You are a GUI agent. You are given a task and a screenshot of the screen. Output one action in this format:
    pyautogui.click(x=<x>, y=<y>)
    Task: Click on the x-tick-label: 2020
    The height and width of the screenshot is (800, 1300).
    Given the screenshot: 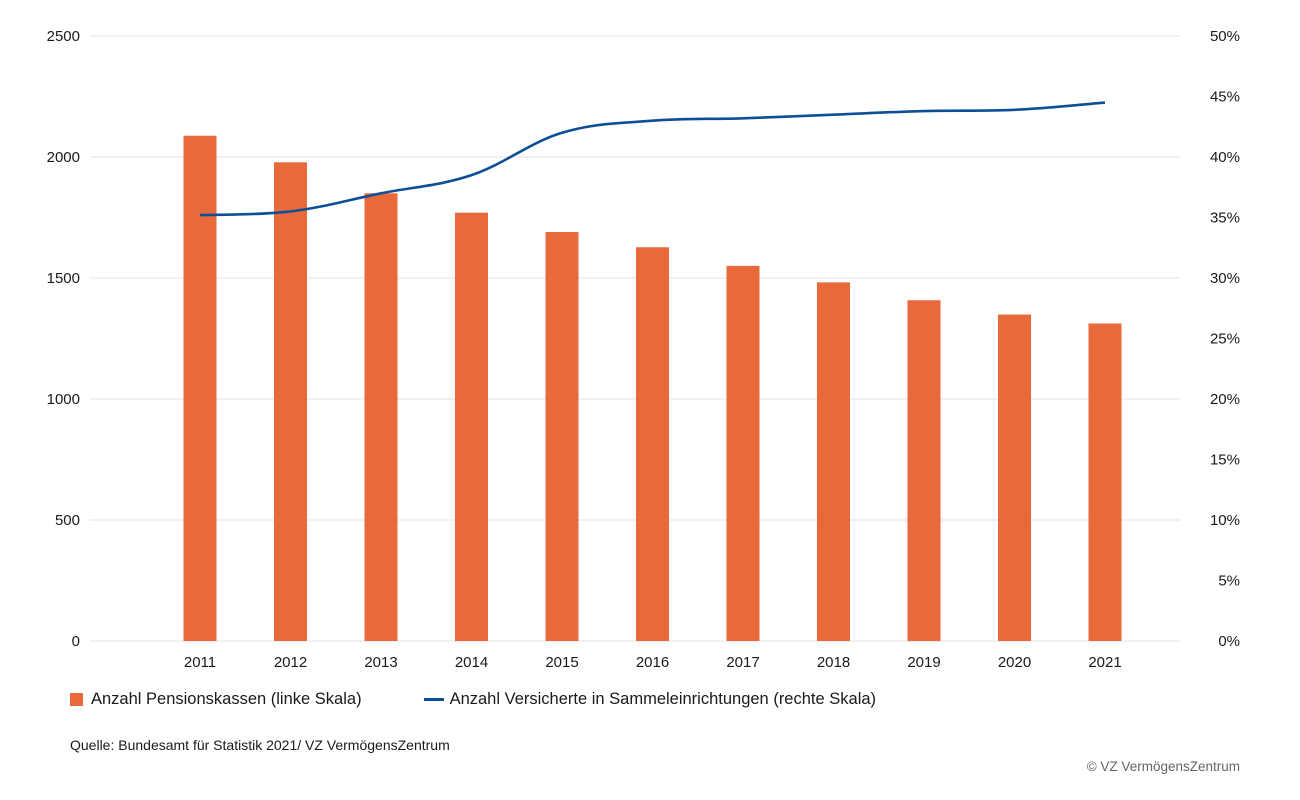 What is the action you would take?
    pyautogui.click(x=1014, y=662)
    